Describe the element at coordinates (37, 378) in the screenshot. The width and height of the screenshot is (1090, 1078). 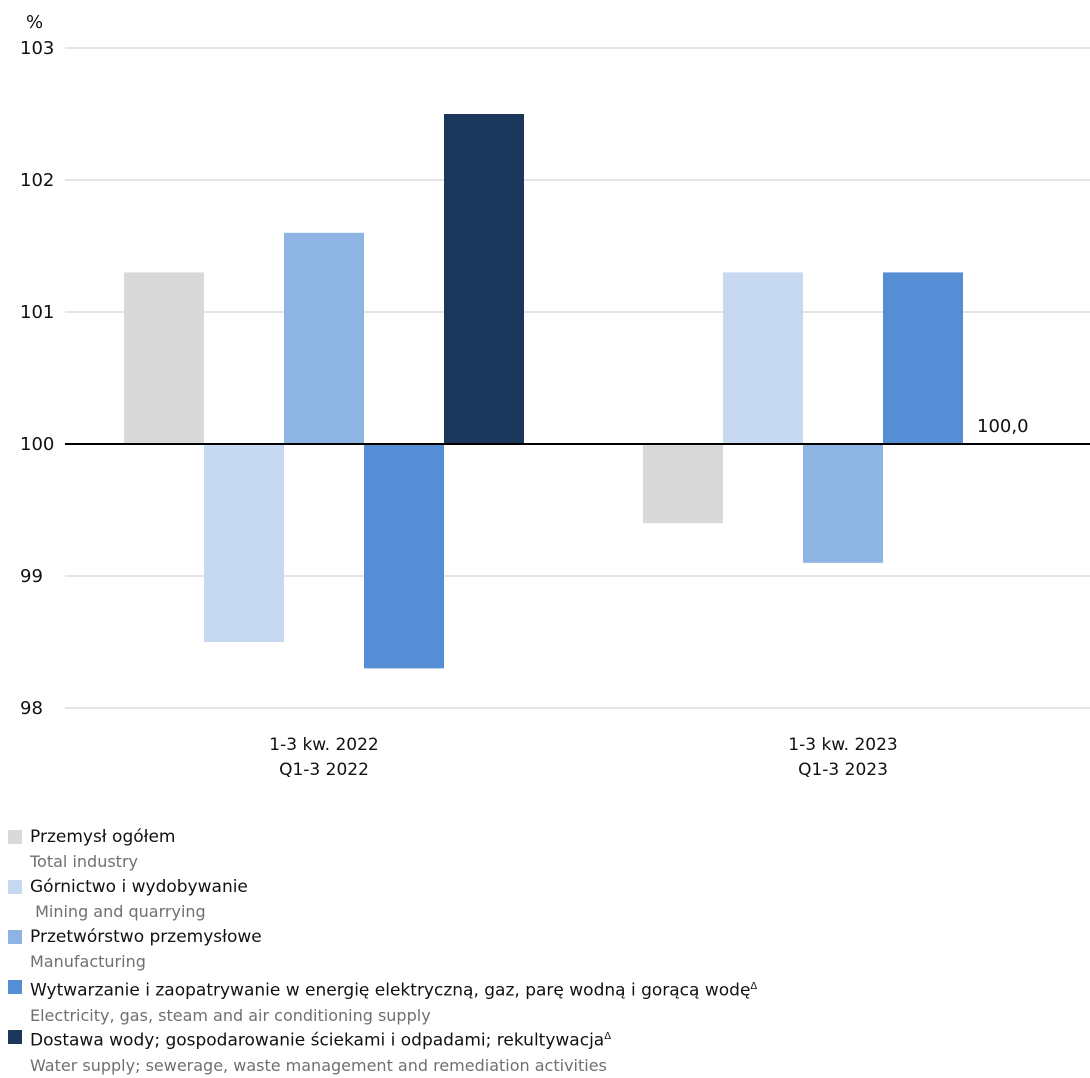
I see `y-axis-ticks: 98 99 100 101 102 103` at that location.